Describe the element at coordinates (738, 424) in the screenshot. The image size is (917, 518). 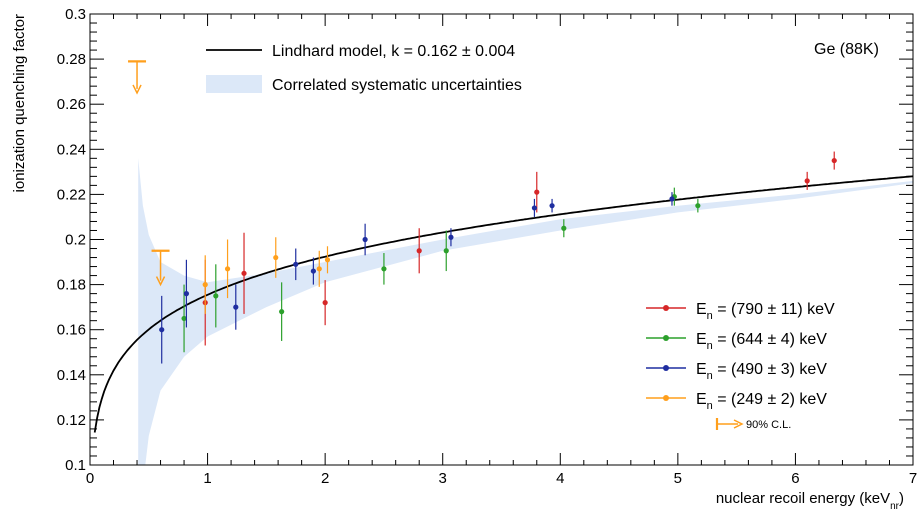
I see `legend-limit-arrow-head` at that location.